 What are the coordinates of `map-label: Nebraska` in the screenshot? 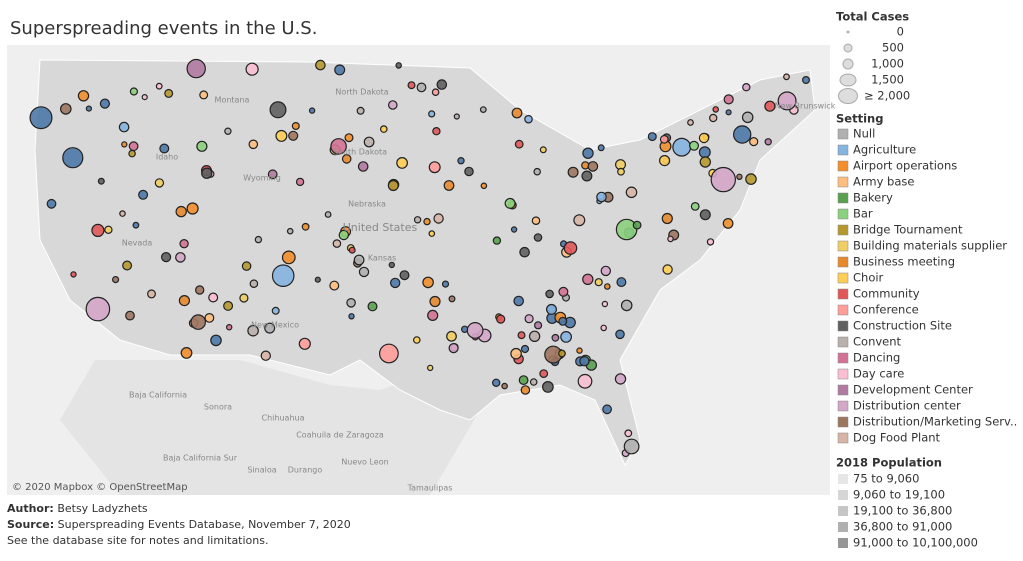 It's located at (367, 204).